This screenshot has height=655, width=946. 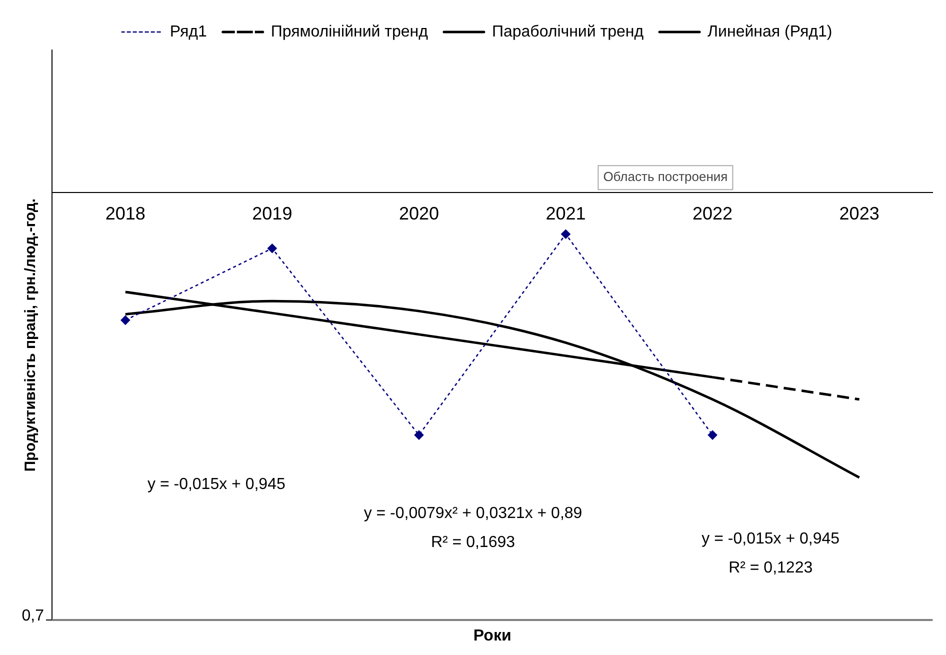 What do you see at coordinates (665, 176) in the screenshot?
I see `text: Область построения` at bounding box center [665, 176].